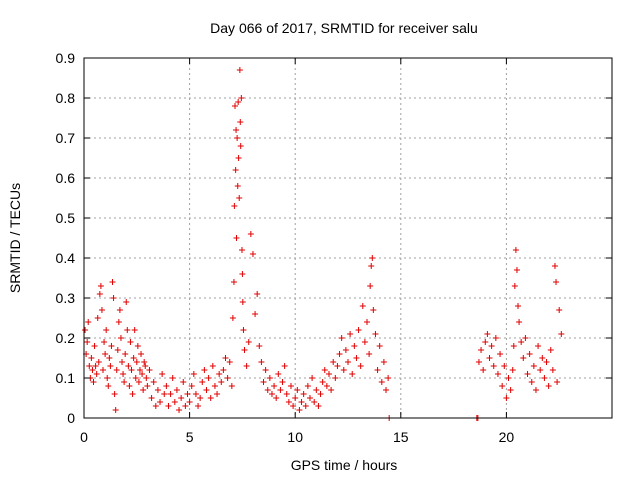 This screenshot has height=480, width=640. I want to click on y-tick-label: 0.2, so click(66, 338).